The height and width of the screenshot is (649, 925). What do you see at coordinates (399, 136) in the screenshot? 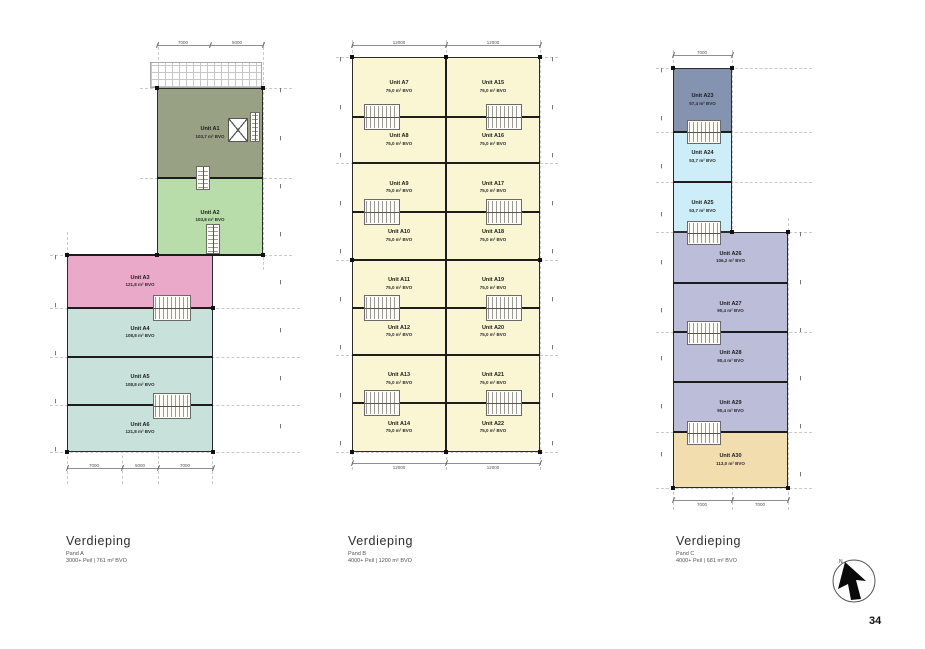
I see `unit-id: Unit A8` at bounding box center [399, 136].